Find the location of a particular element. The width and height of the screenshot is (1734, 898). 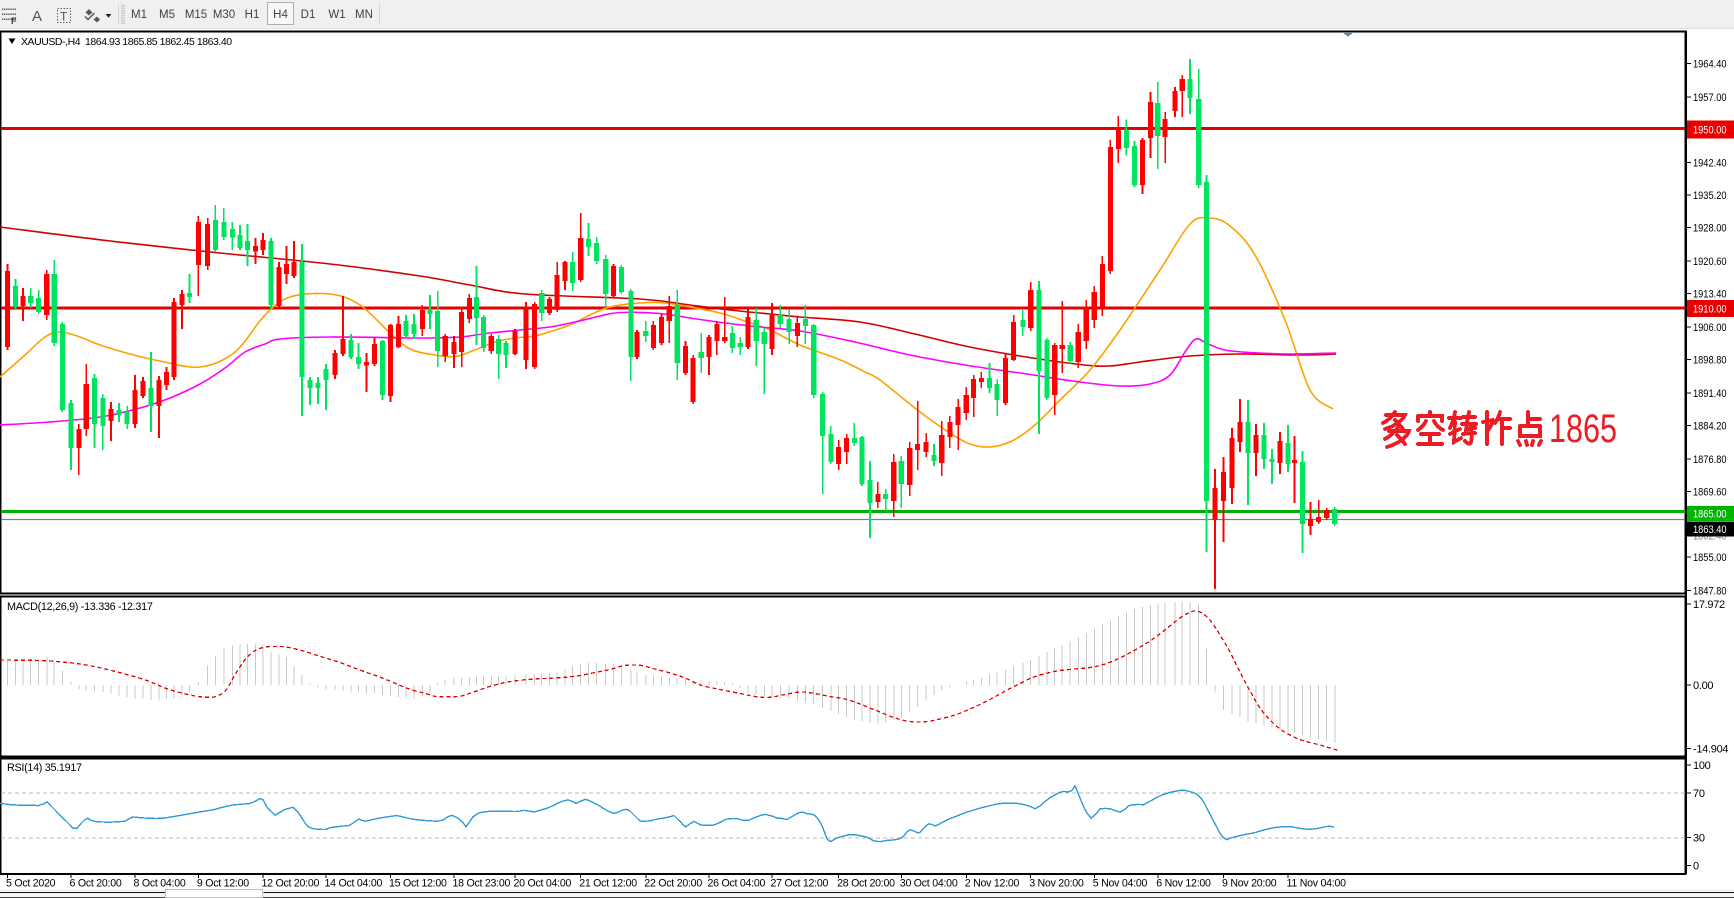

svg-text: A is located at coordinates (37, 16).